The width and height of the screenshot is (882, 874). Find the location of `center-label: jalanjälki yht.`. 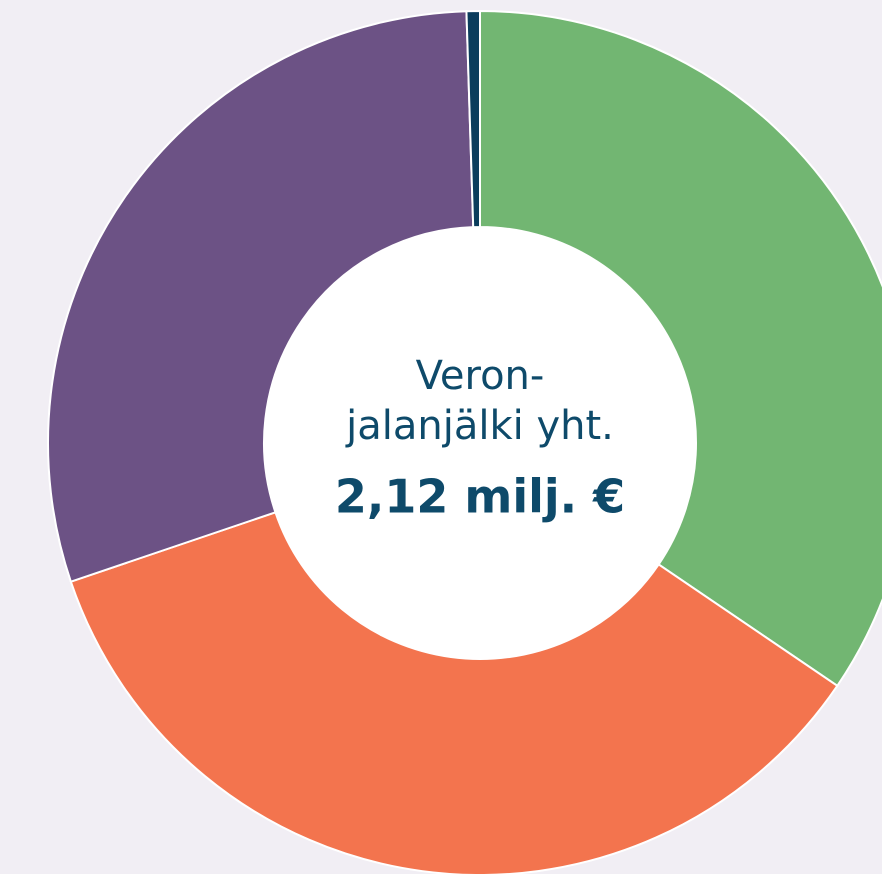

center-label: jalanjälki yht. is located at coordinates (479, 426).